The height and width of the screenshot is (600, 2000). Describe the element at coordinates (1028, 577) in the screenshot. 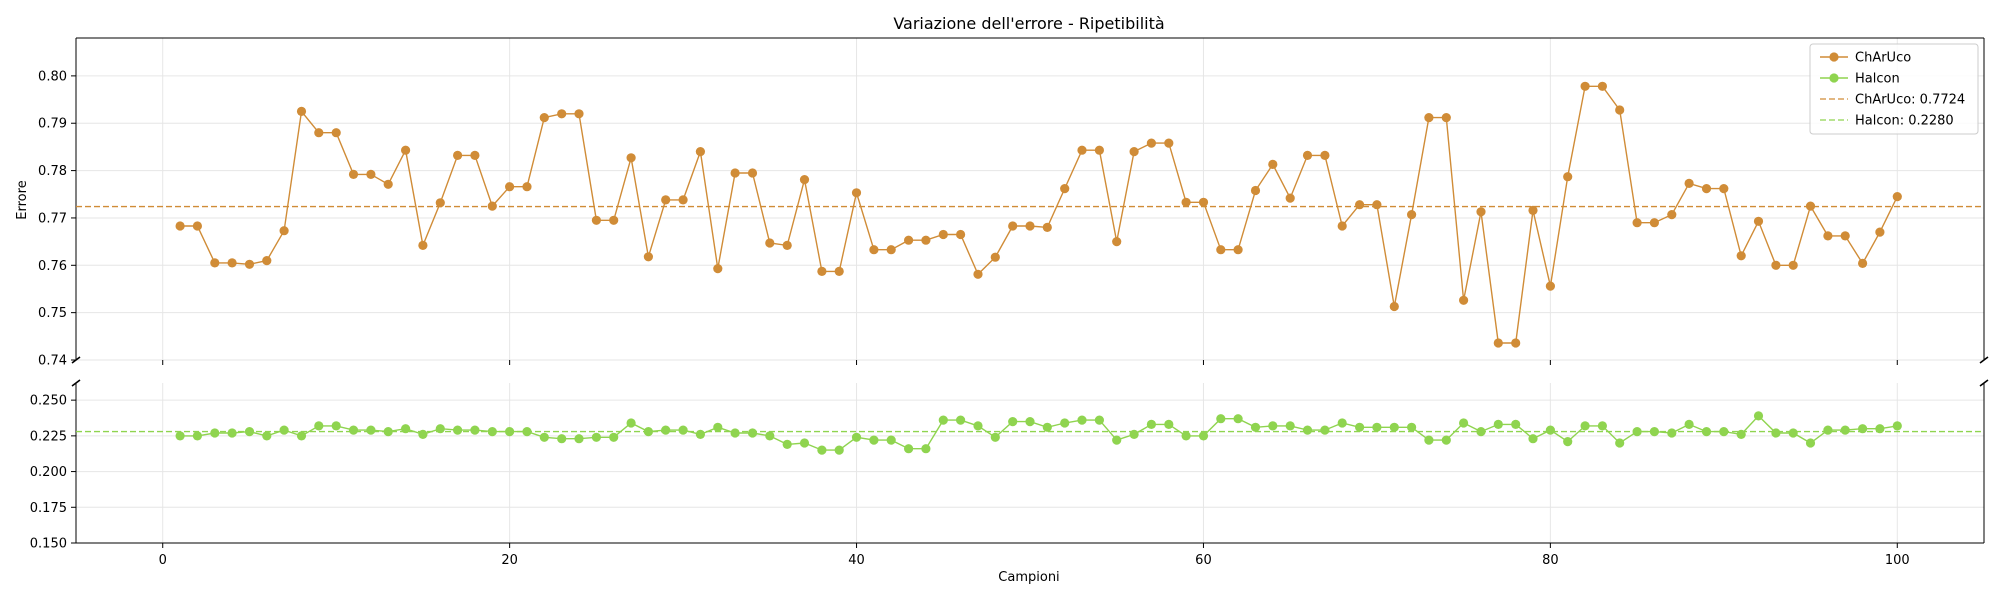

I see `x-axis-label: Campioni` at that location.